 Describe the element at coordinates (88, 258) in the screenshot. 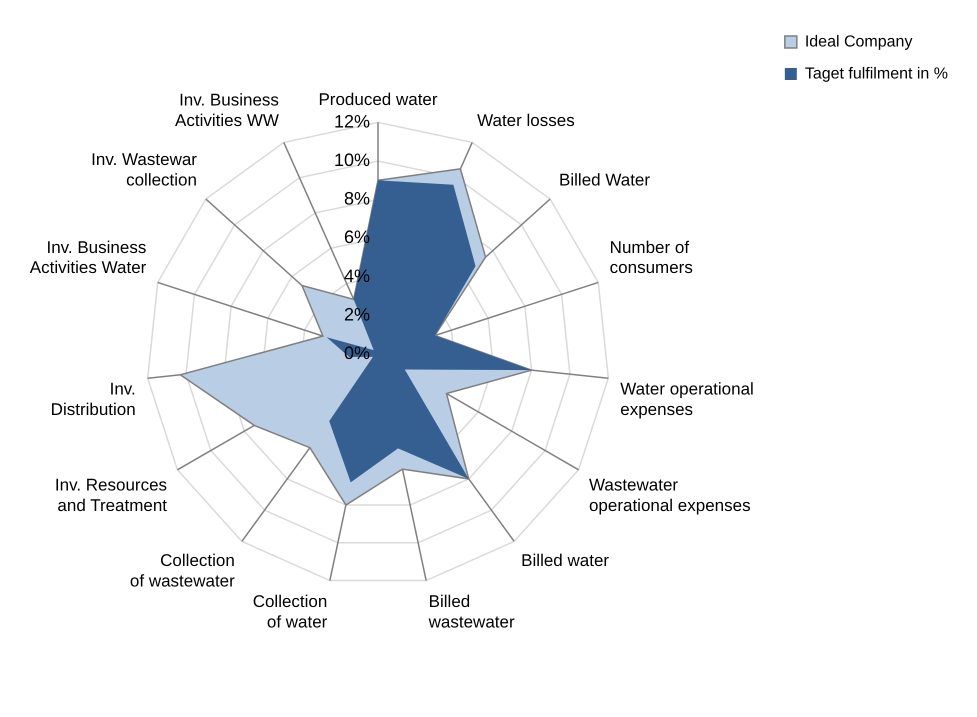

I see `spoke-label: Inv. Business Activities Water` at that location.